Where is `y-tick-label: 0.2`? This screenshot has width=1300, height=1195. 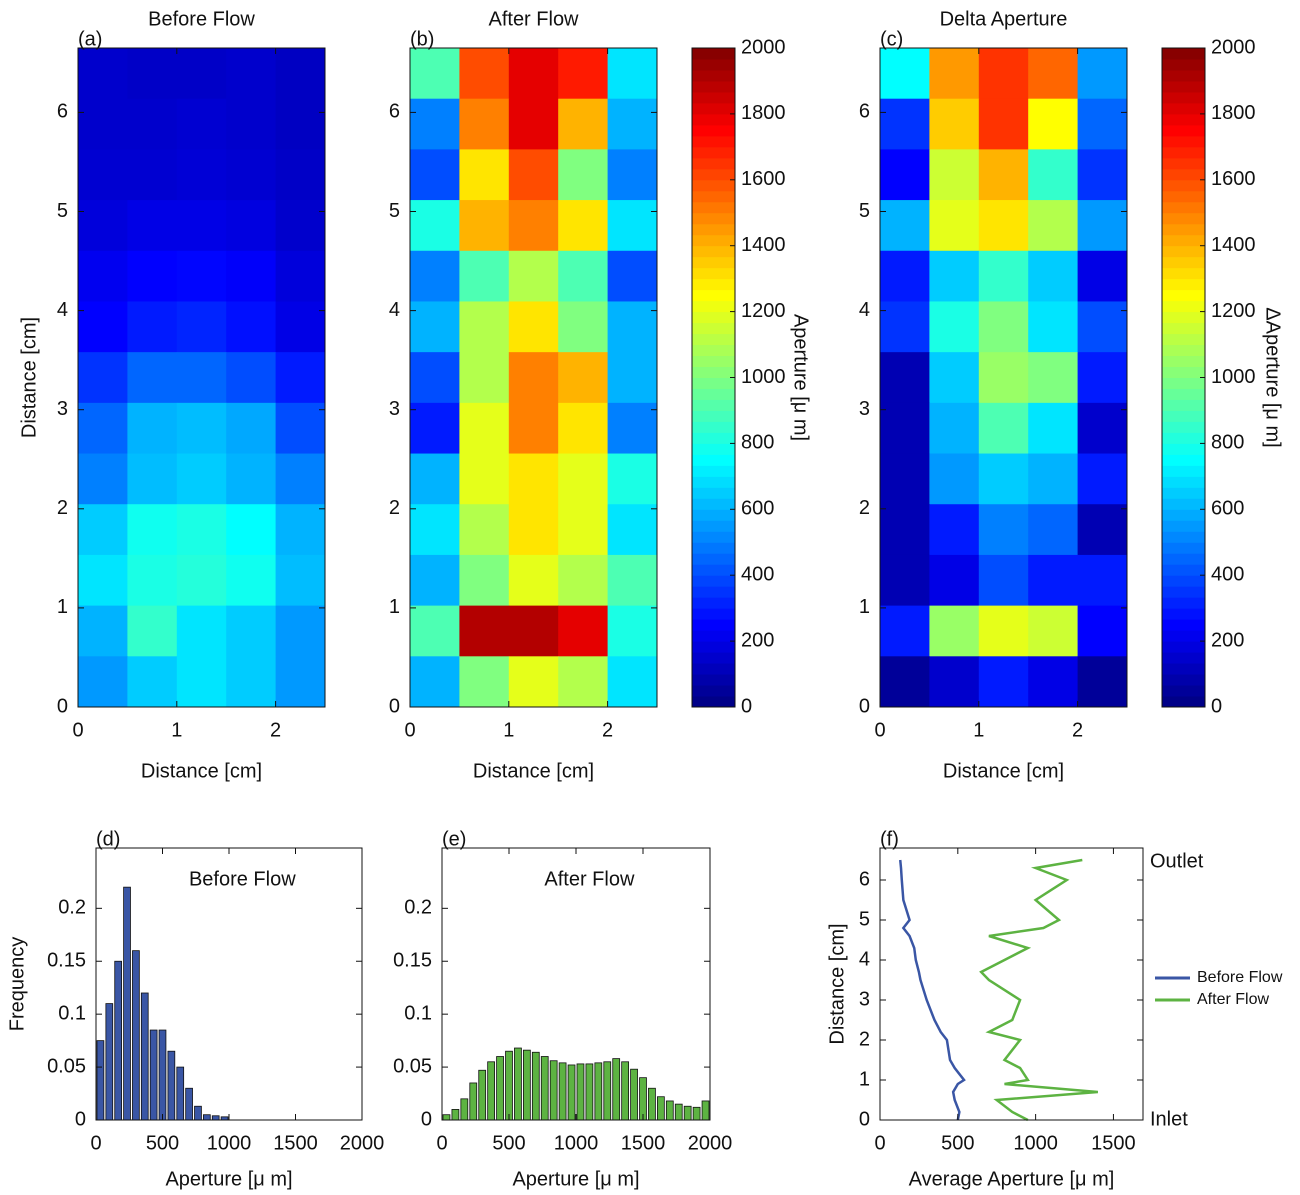
y-tick-label: 0.2 is located at coordinates (418, 908).